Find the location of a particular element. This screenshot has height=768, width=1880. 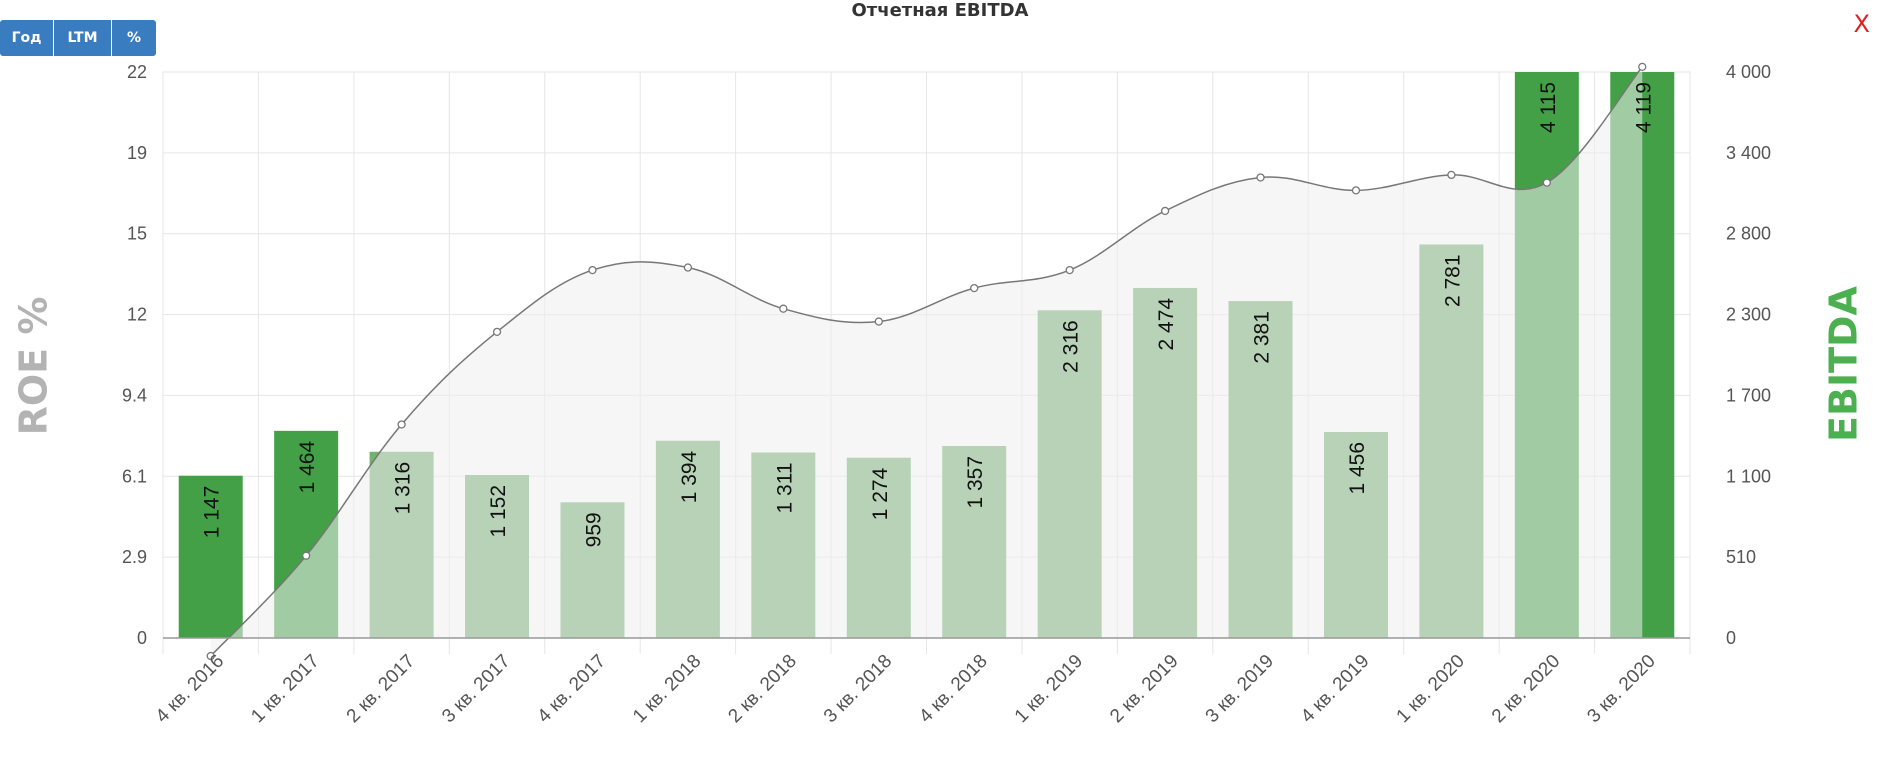

left-tick-label: 9.4 is located at coordinates (134, 395).